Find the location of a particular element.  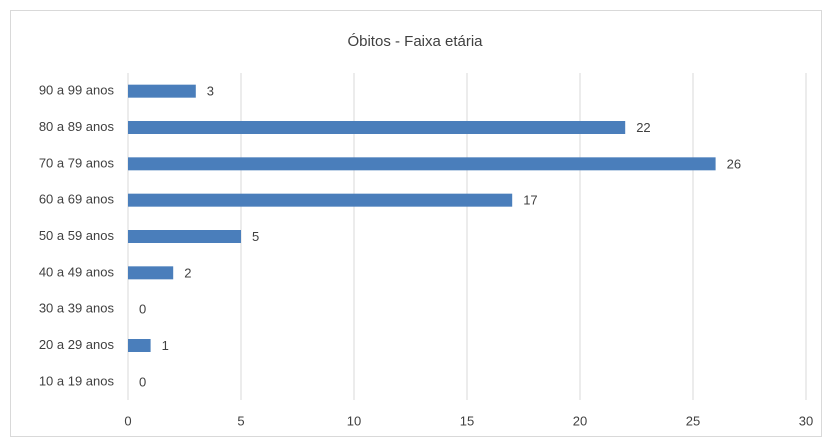

x-tick-label: 10 is located at coordinates (354, 420).